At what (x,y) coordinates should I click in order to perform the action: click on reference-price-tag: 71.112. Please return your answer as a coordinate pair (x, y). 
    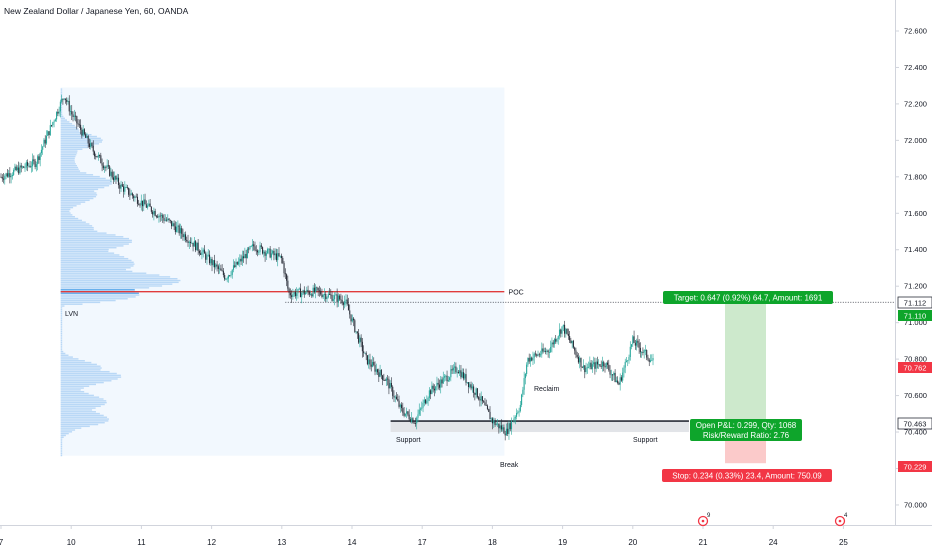
    Looking at the image, I should click on (914, 302).